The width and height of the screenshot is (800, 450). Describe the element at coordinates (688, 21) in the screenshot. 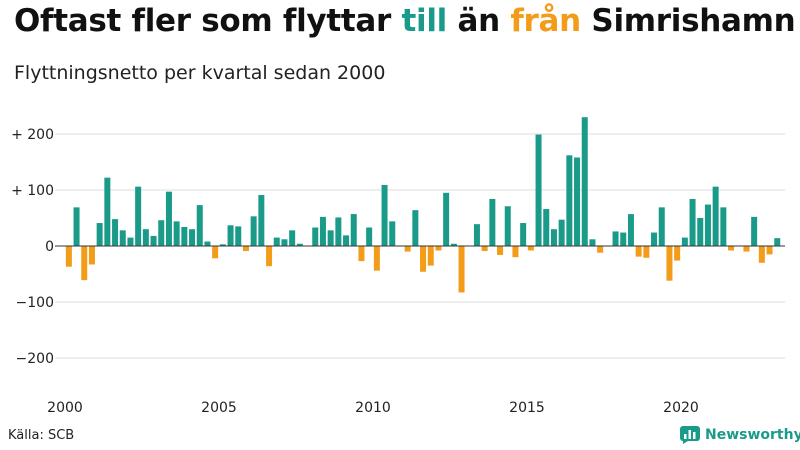

I see `title-part-3: Simrishamn` at that location.